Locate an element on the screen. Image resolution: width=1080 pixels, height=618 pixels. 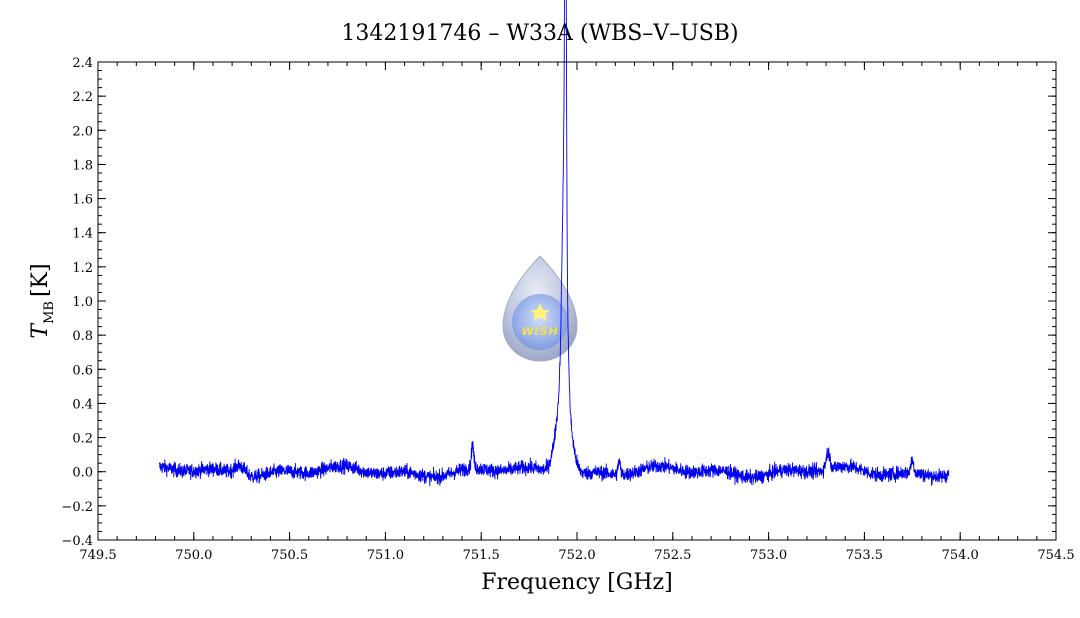
y-tick-label: 2.2 is located at coordinates (82, 97).